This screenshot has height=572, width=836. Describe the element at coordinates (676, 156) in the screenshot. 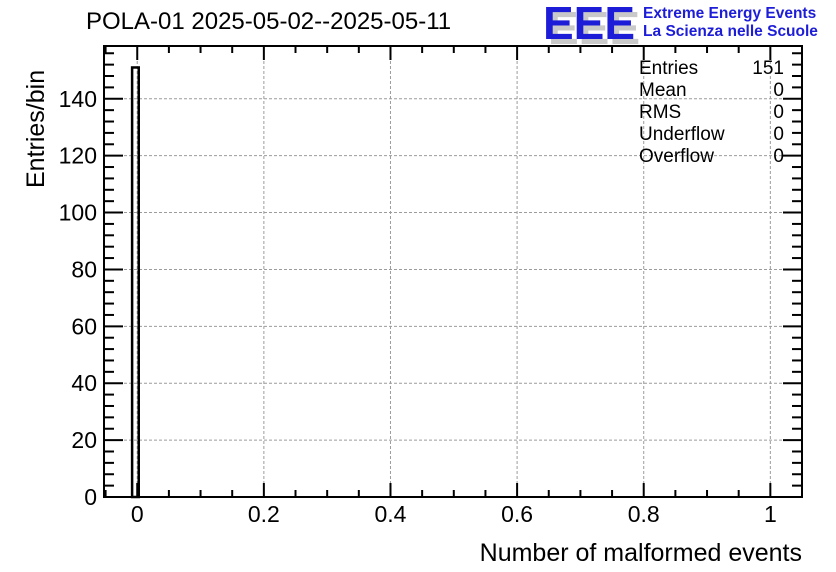

I see `stats-label: Overflow` at that location.